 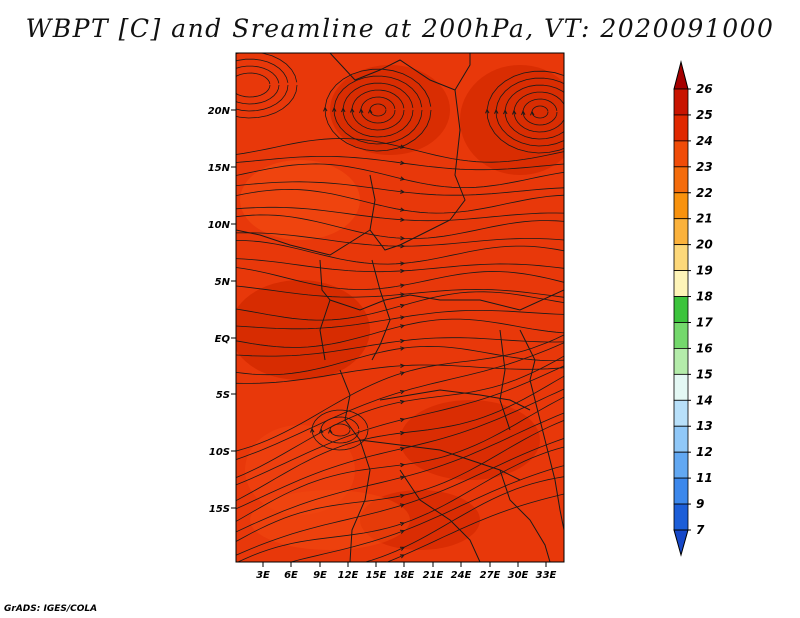 I want to click on colorbar-label: 17, so click(x=704, y=322).